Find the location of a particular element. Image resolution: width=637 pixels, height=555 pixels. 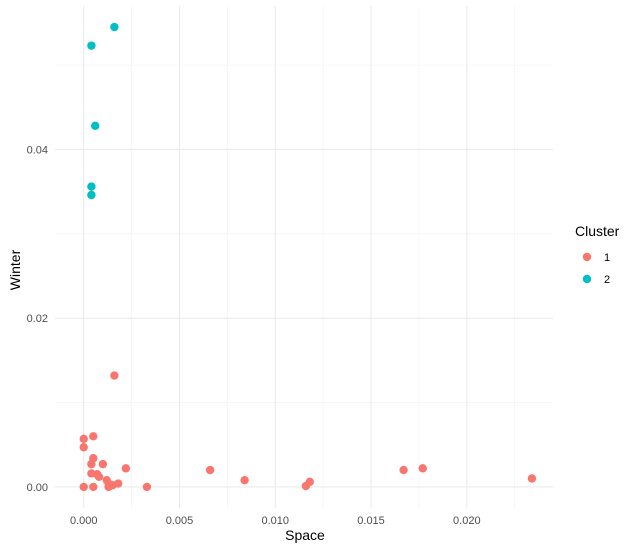

y-axis-tick-labels: 0.00 0.02 0.04 is located at coordinates (37, 318).